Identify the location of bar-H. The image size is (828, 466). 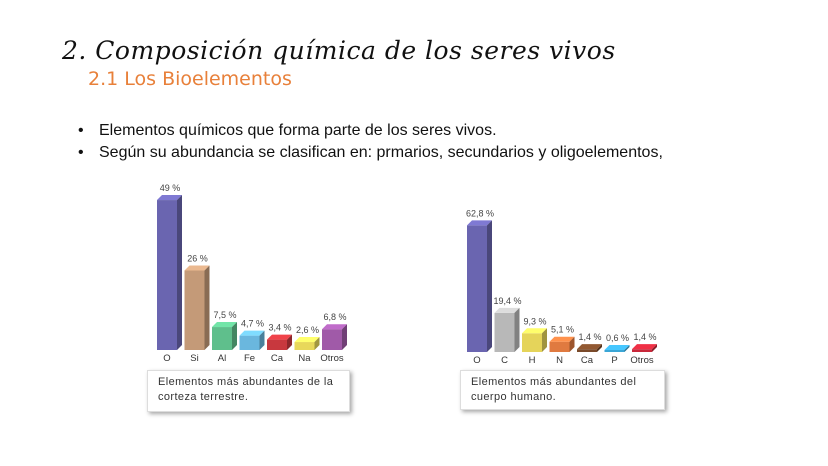
(532, 342).